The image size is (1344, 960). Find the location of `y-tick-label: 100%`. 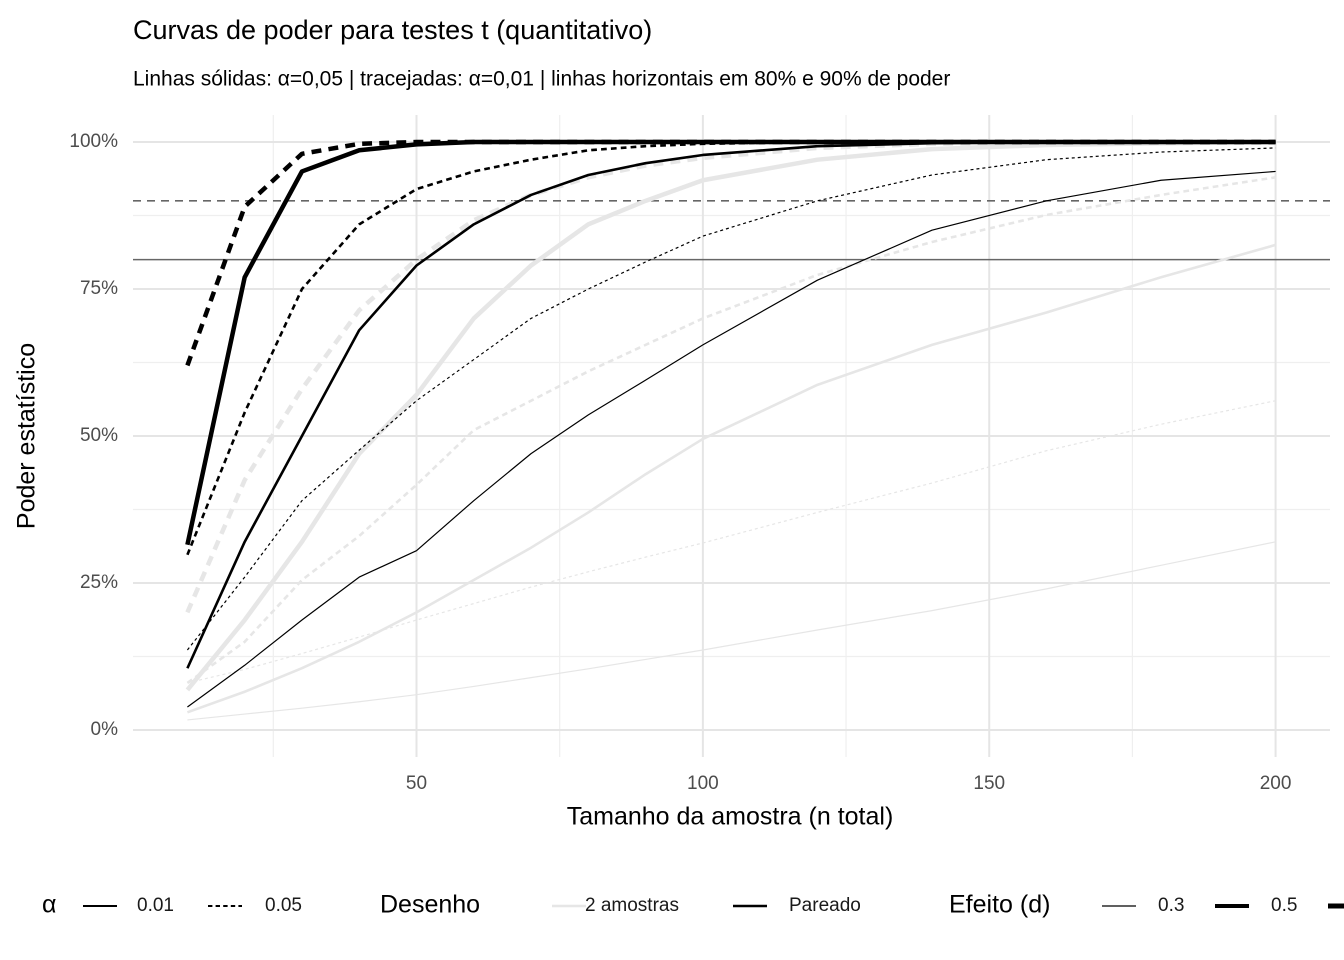

y-tick-label: 100% is located at coordinates (93, 141).